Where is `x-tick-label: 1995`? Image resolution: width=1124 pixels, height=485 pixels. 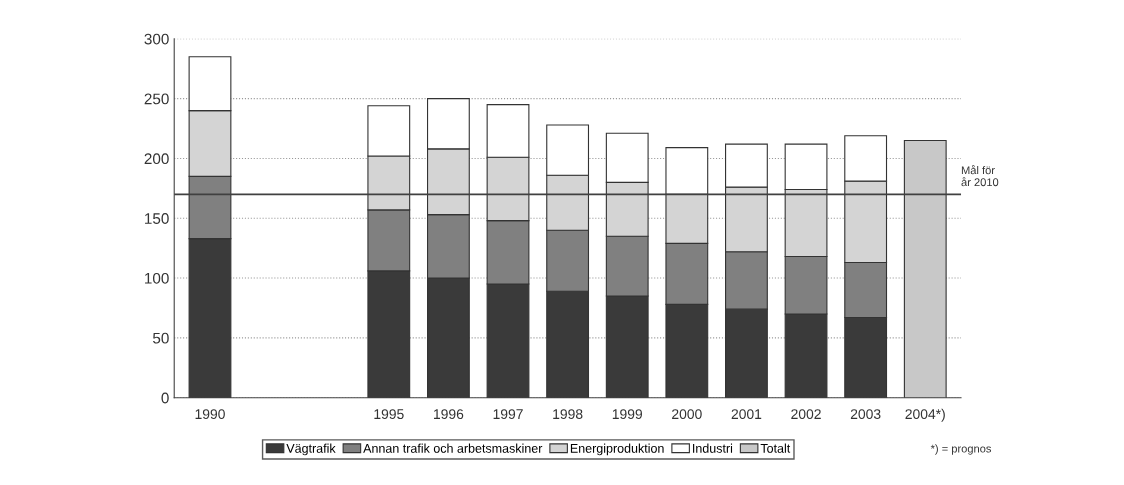
x-tick-label: 1995 is located at coordinates (389, 414).